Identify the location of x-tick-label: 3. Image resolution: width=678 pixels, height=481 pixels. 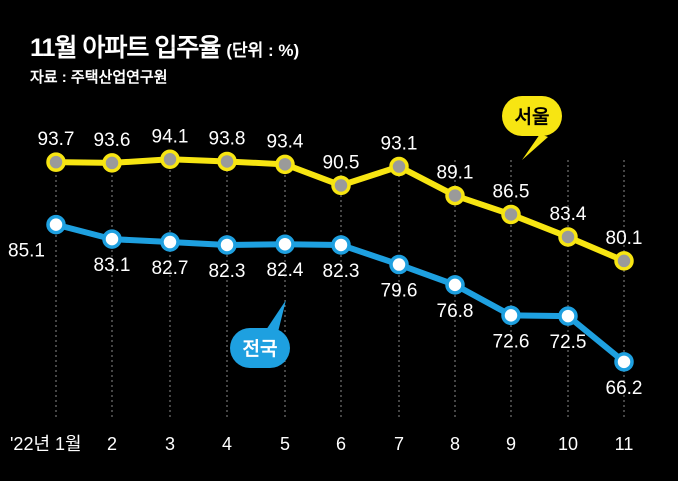
(170, 444).